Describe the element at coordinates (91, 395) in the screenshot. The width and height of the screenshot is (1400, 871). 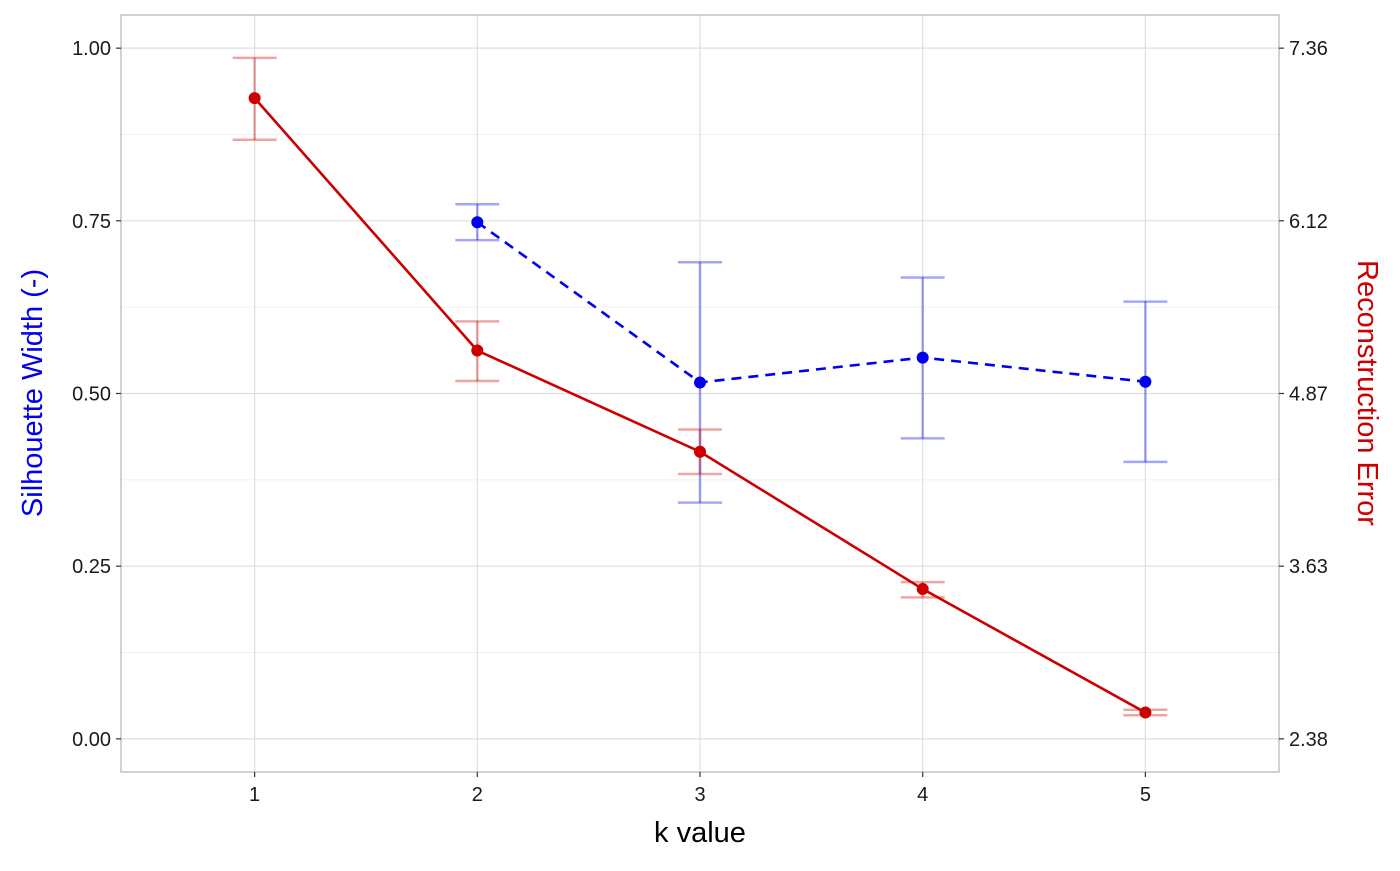
I see `y-tick-label: 0.50` at that location.